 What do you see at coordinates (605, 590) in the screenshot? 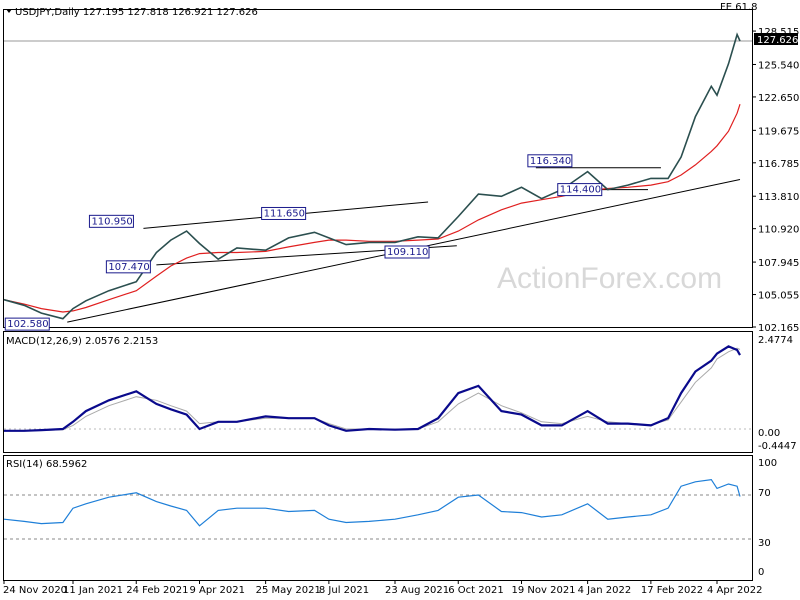
I see `x-tick-label: 4 Jan 2022` at bounding box center [605, 590].